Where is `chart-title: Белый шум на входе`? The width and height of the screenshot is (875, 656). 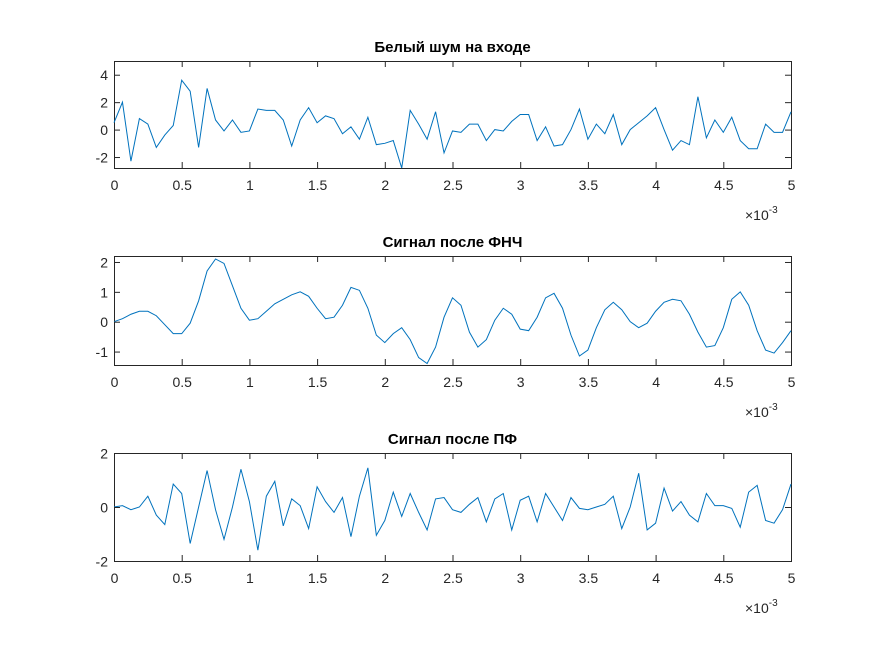
chart-title: Белый шум на входе is located at coordinates (452, 47).